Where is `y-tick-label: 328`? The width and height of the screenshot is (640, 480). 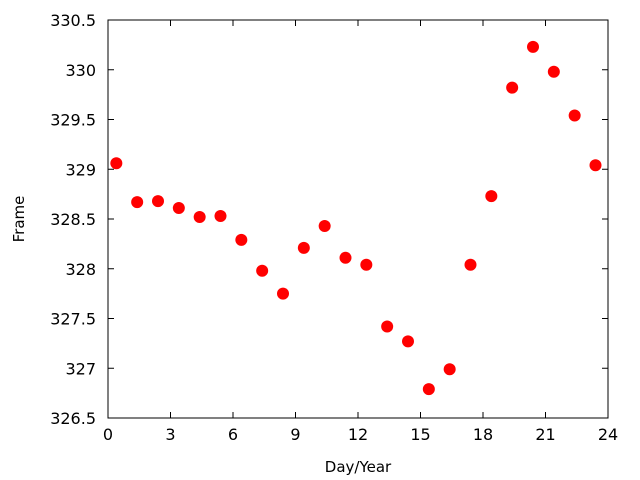 y-tick-label: 328 is located at coordinates (80, 269).